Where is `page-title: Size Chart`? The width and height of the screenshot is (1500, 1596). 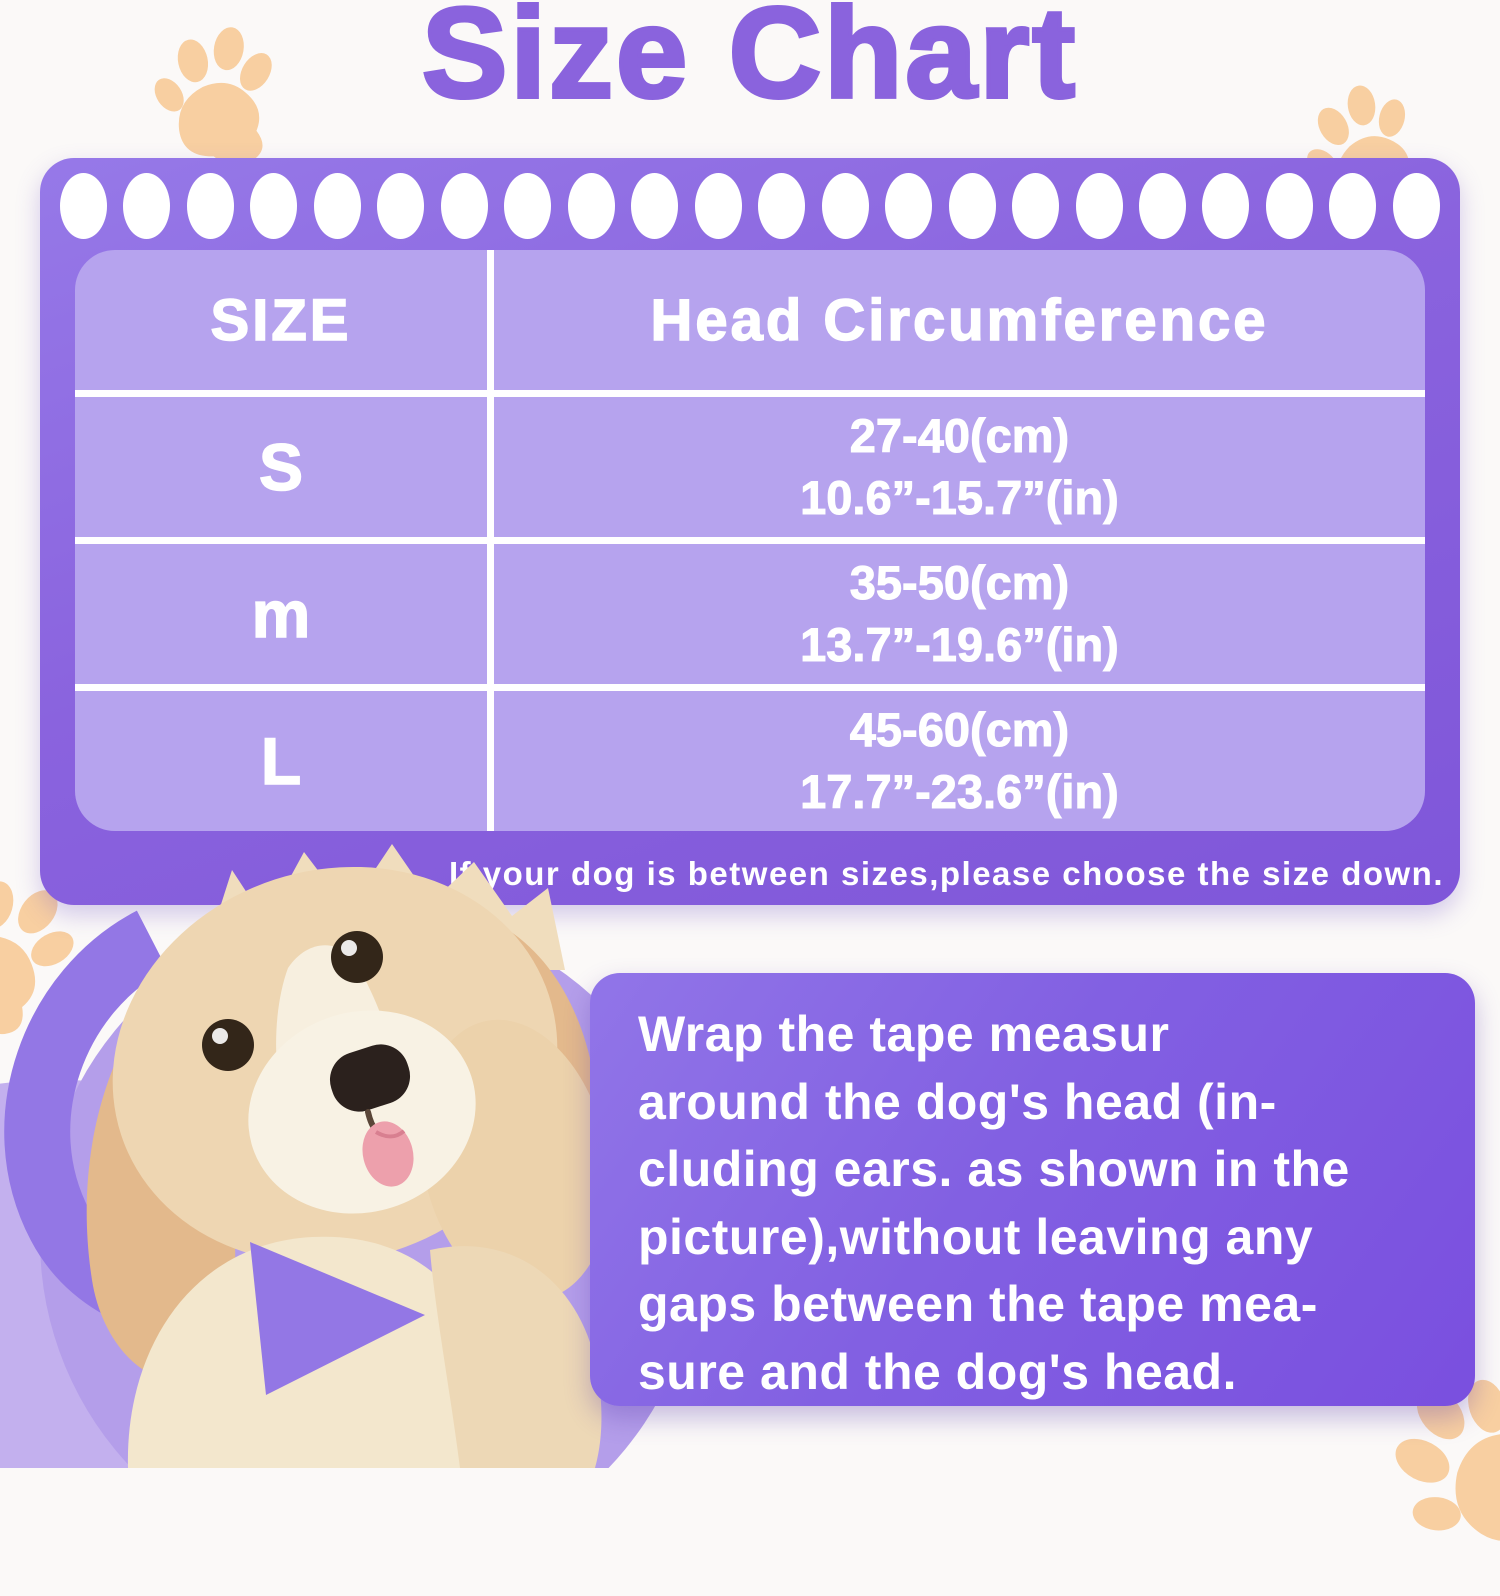
page-title: Size Chart is located at coordinates (749, 63).